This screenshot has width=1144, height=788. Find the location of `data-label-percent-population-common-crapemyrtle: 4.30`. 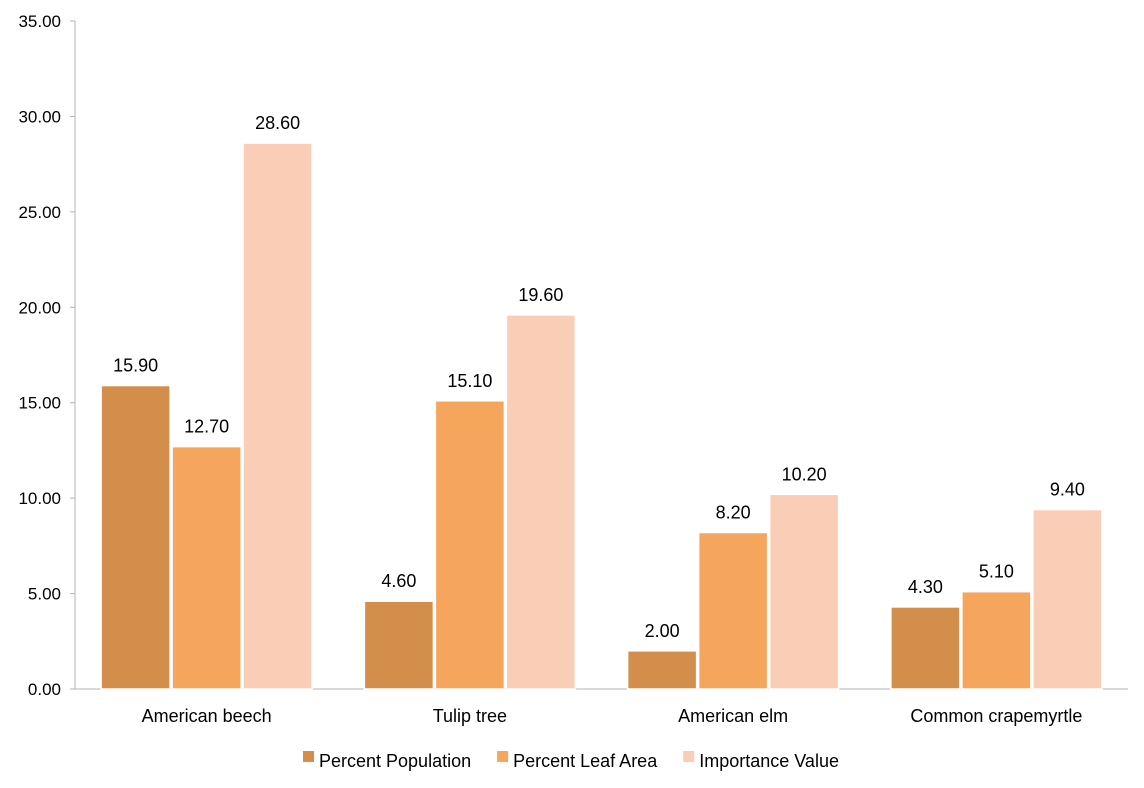

data-label-percent-population-common-crapemyrtle: 4.30 is located at coordinates (925, 587).